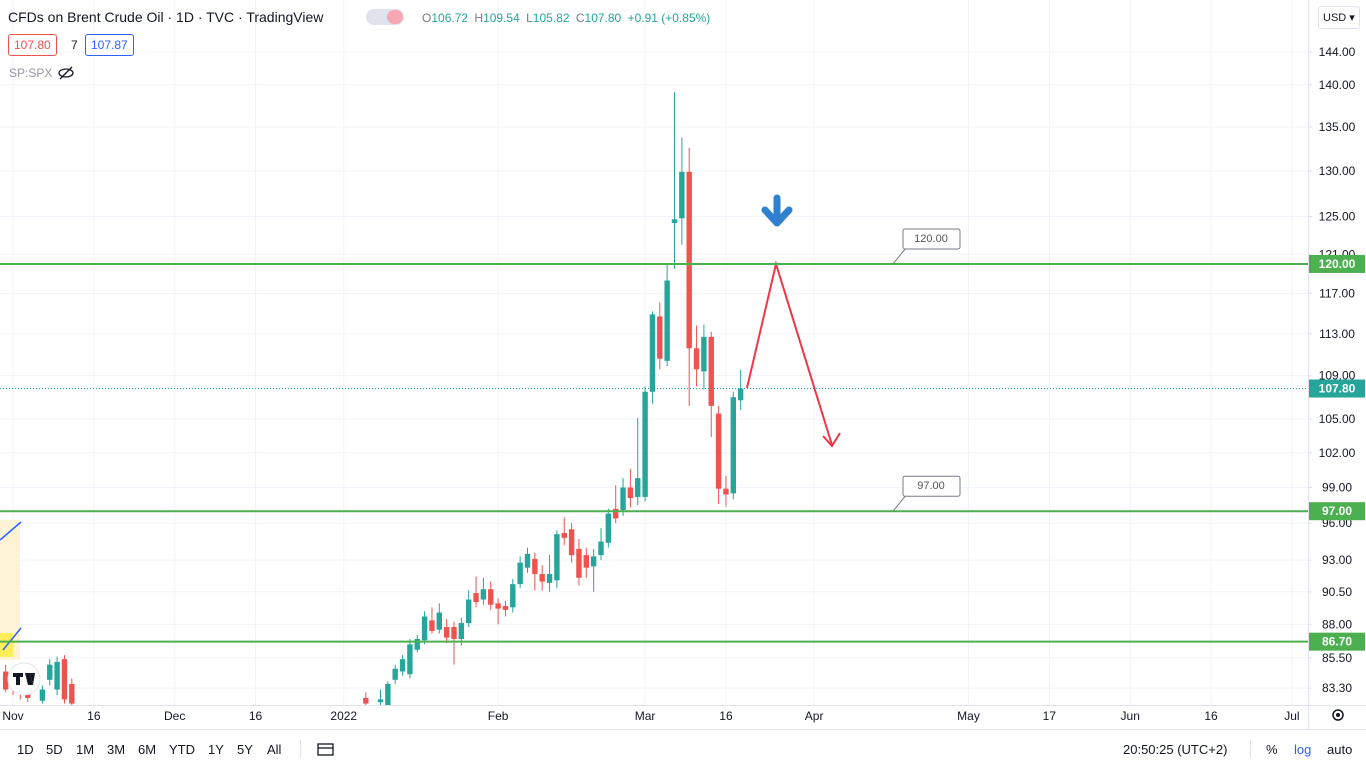 The image size is (1366, 768). I want to click on range-button: YTD, so click(182, 749).